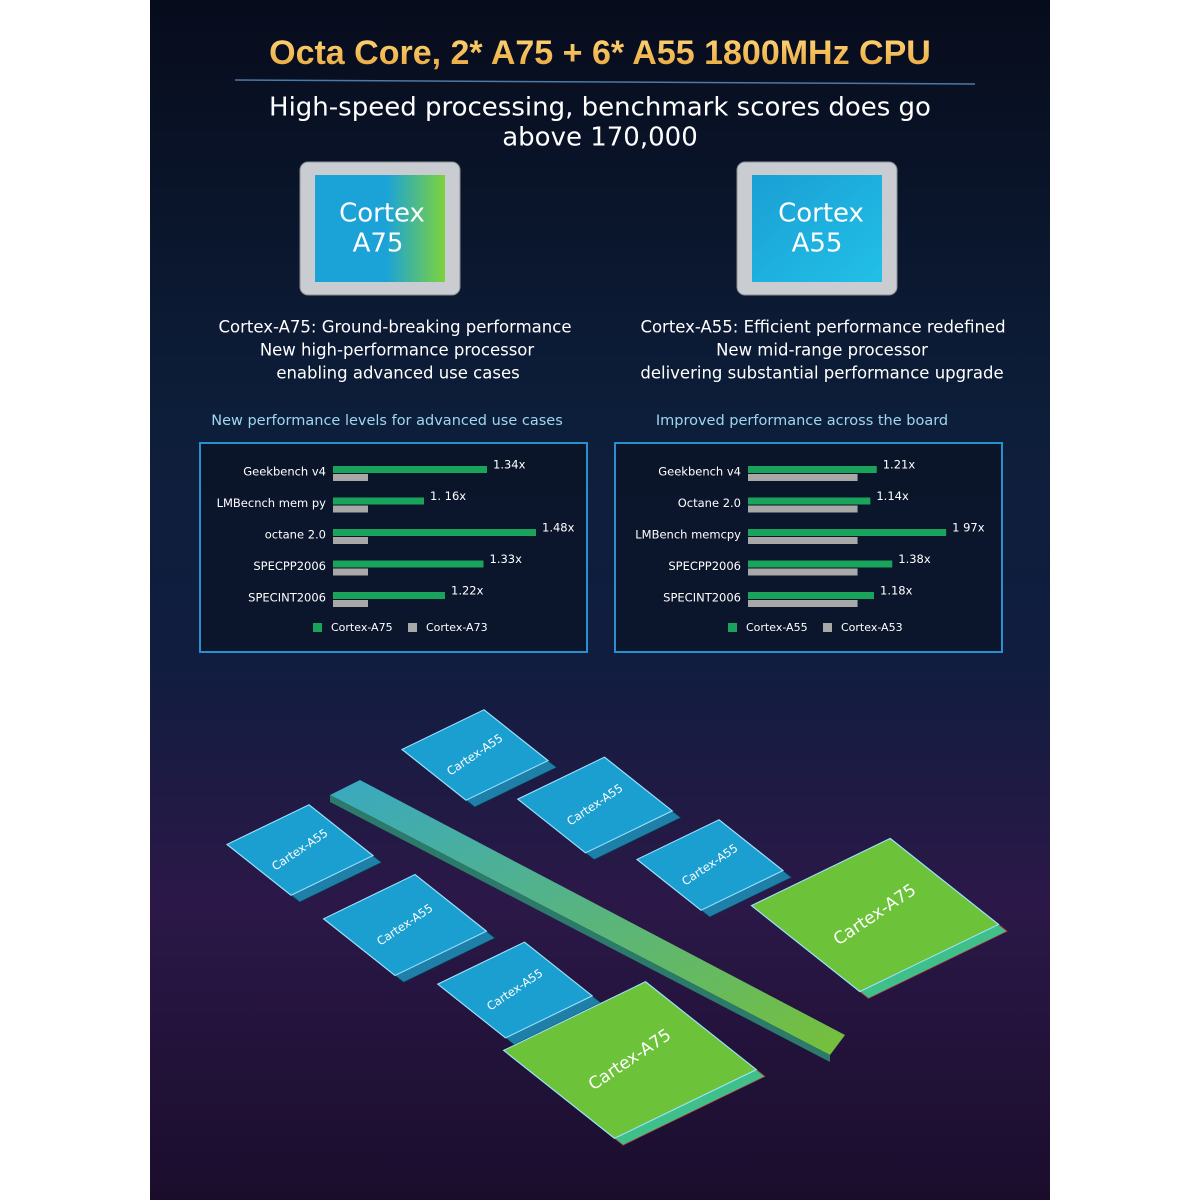  I want to click on value-label: 1.14x, so click(892, 496).